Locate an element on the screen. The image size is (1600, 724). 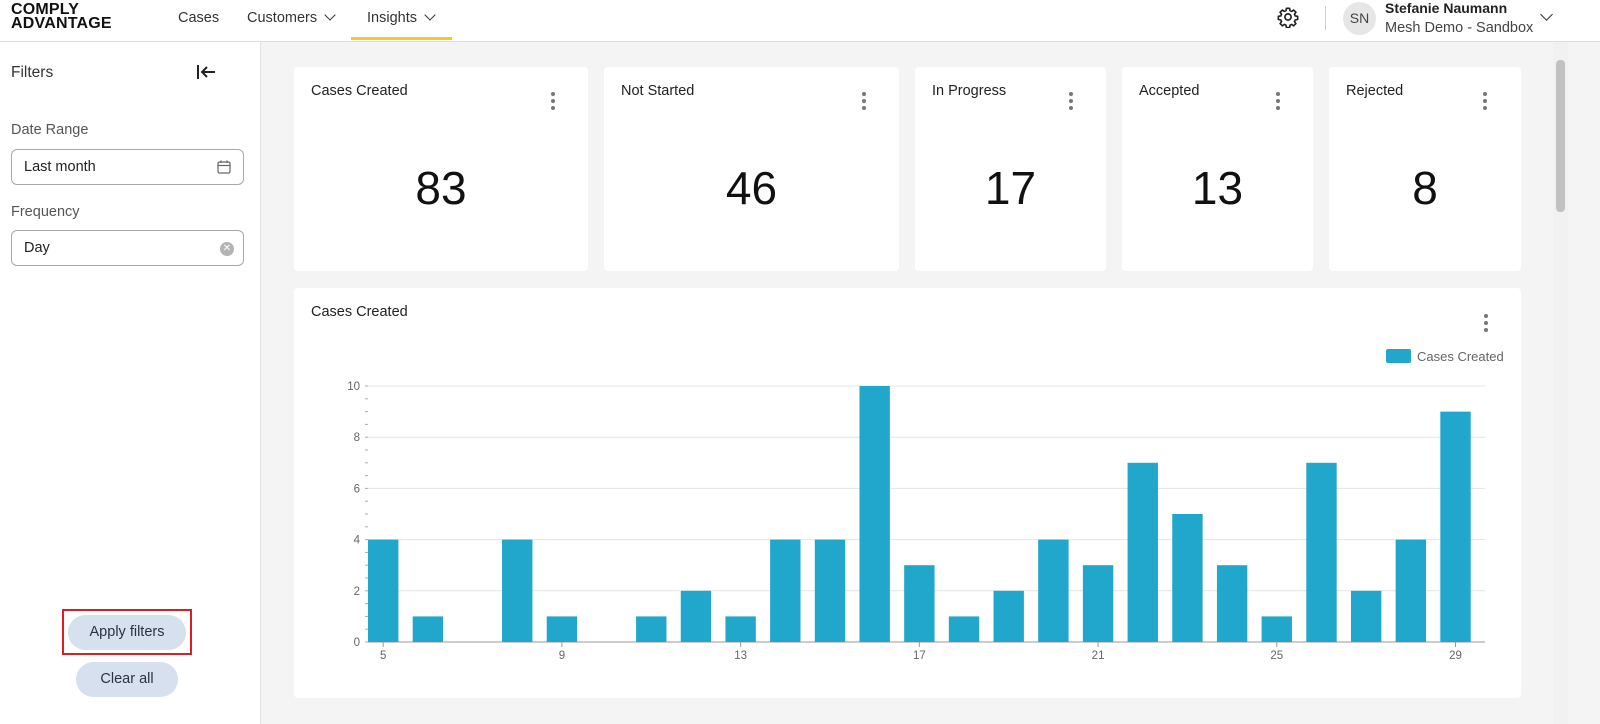
calendar-icon is located at coordinates (224, 167).